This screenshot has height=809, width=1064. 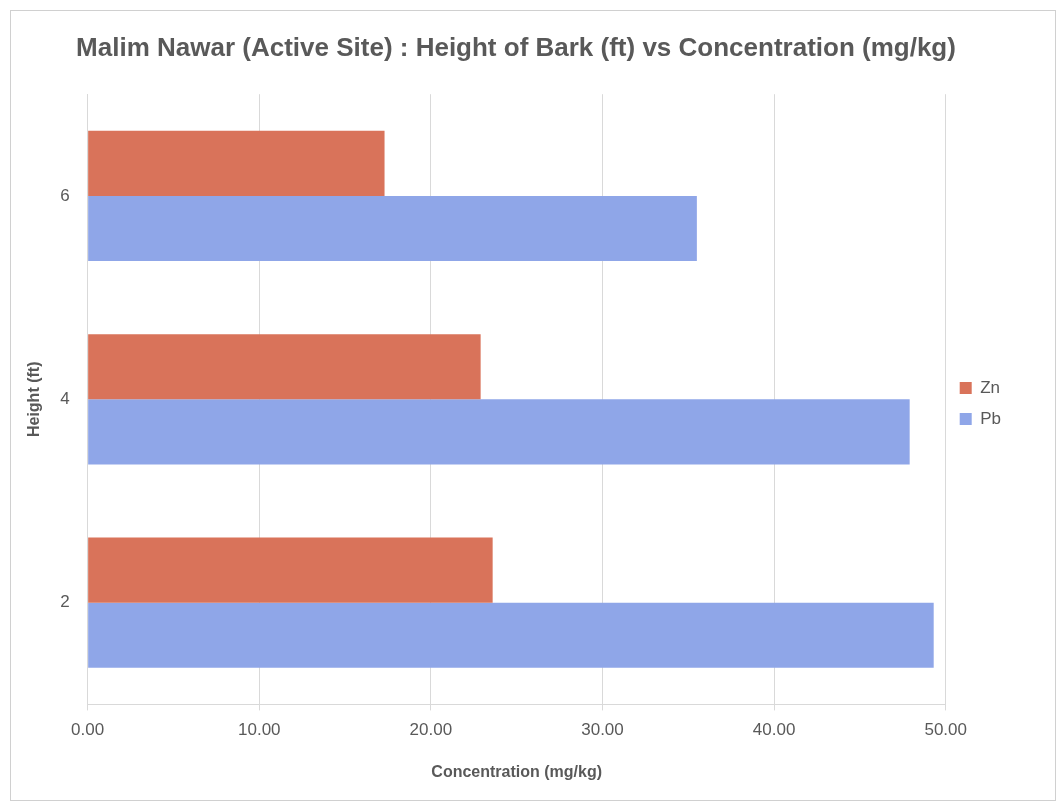 What do you see at coordinates (774, 730) in the screenshot?
I see `x-tick-label: 40.00` at bounding box center [774, 730].